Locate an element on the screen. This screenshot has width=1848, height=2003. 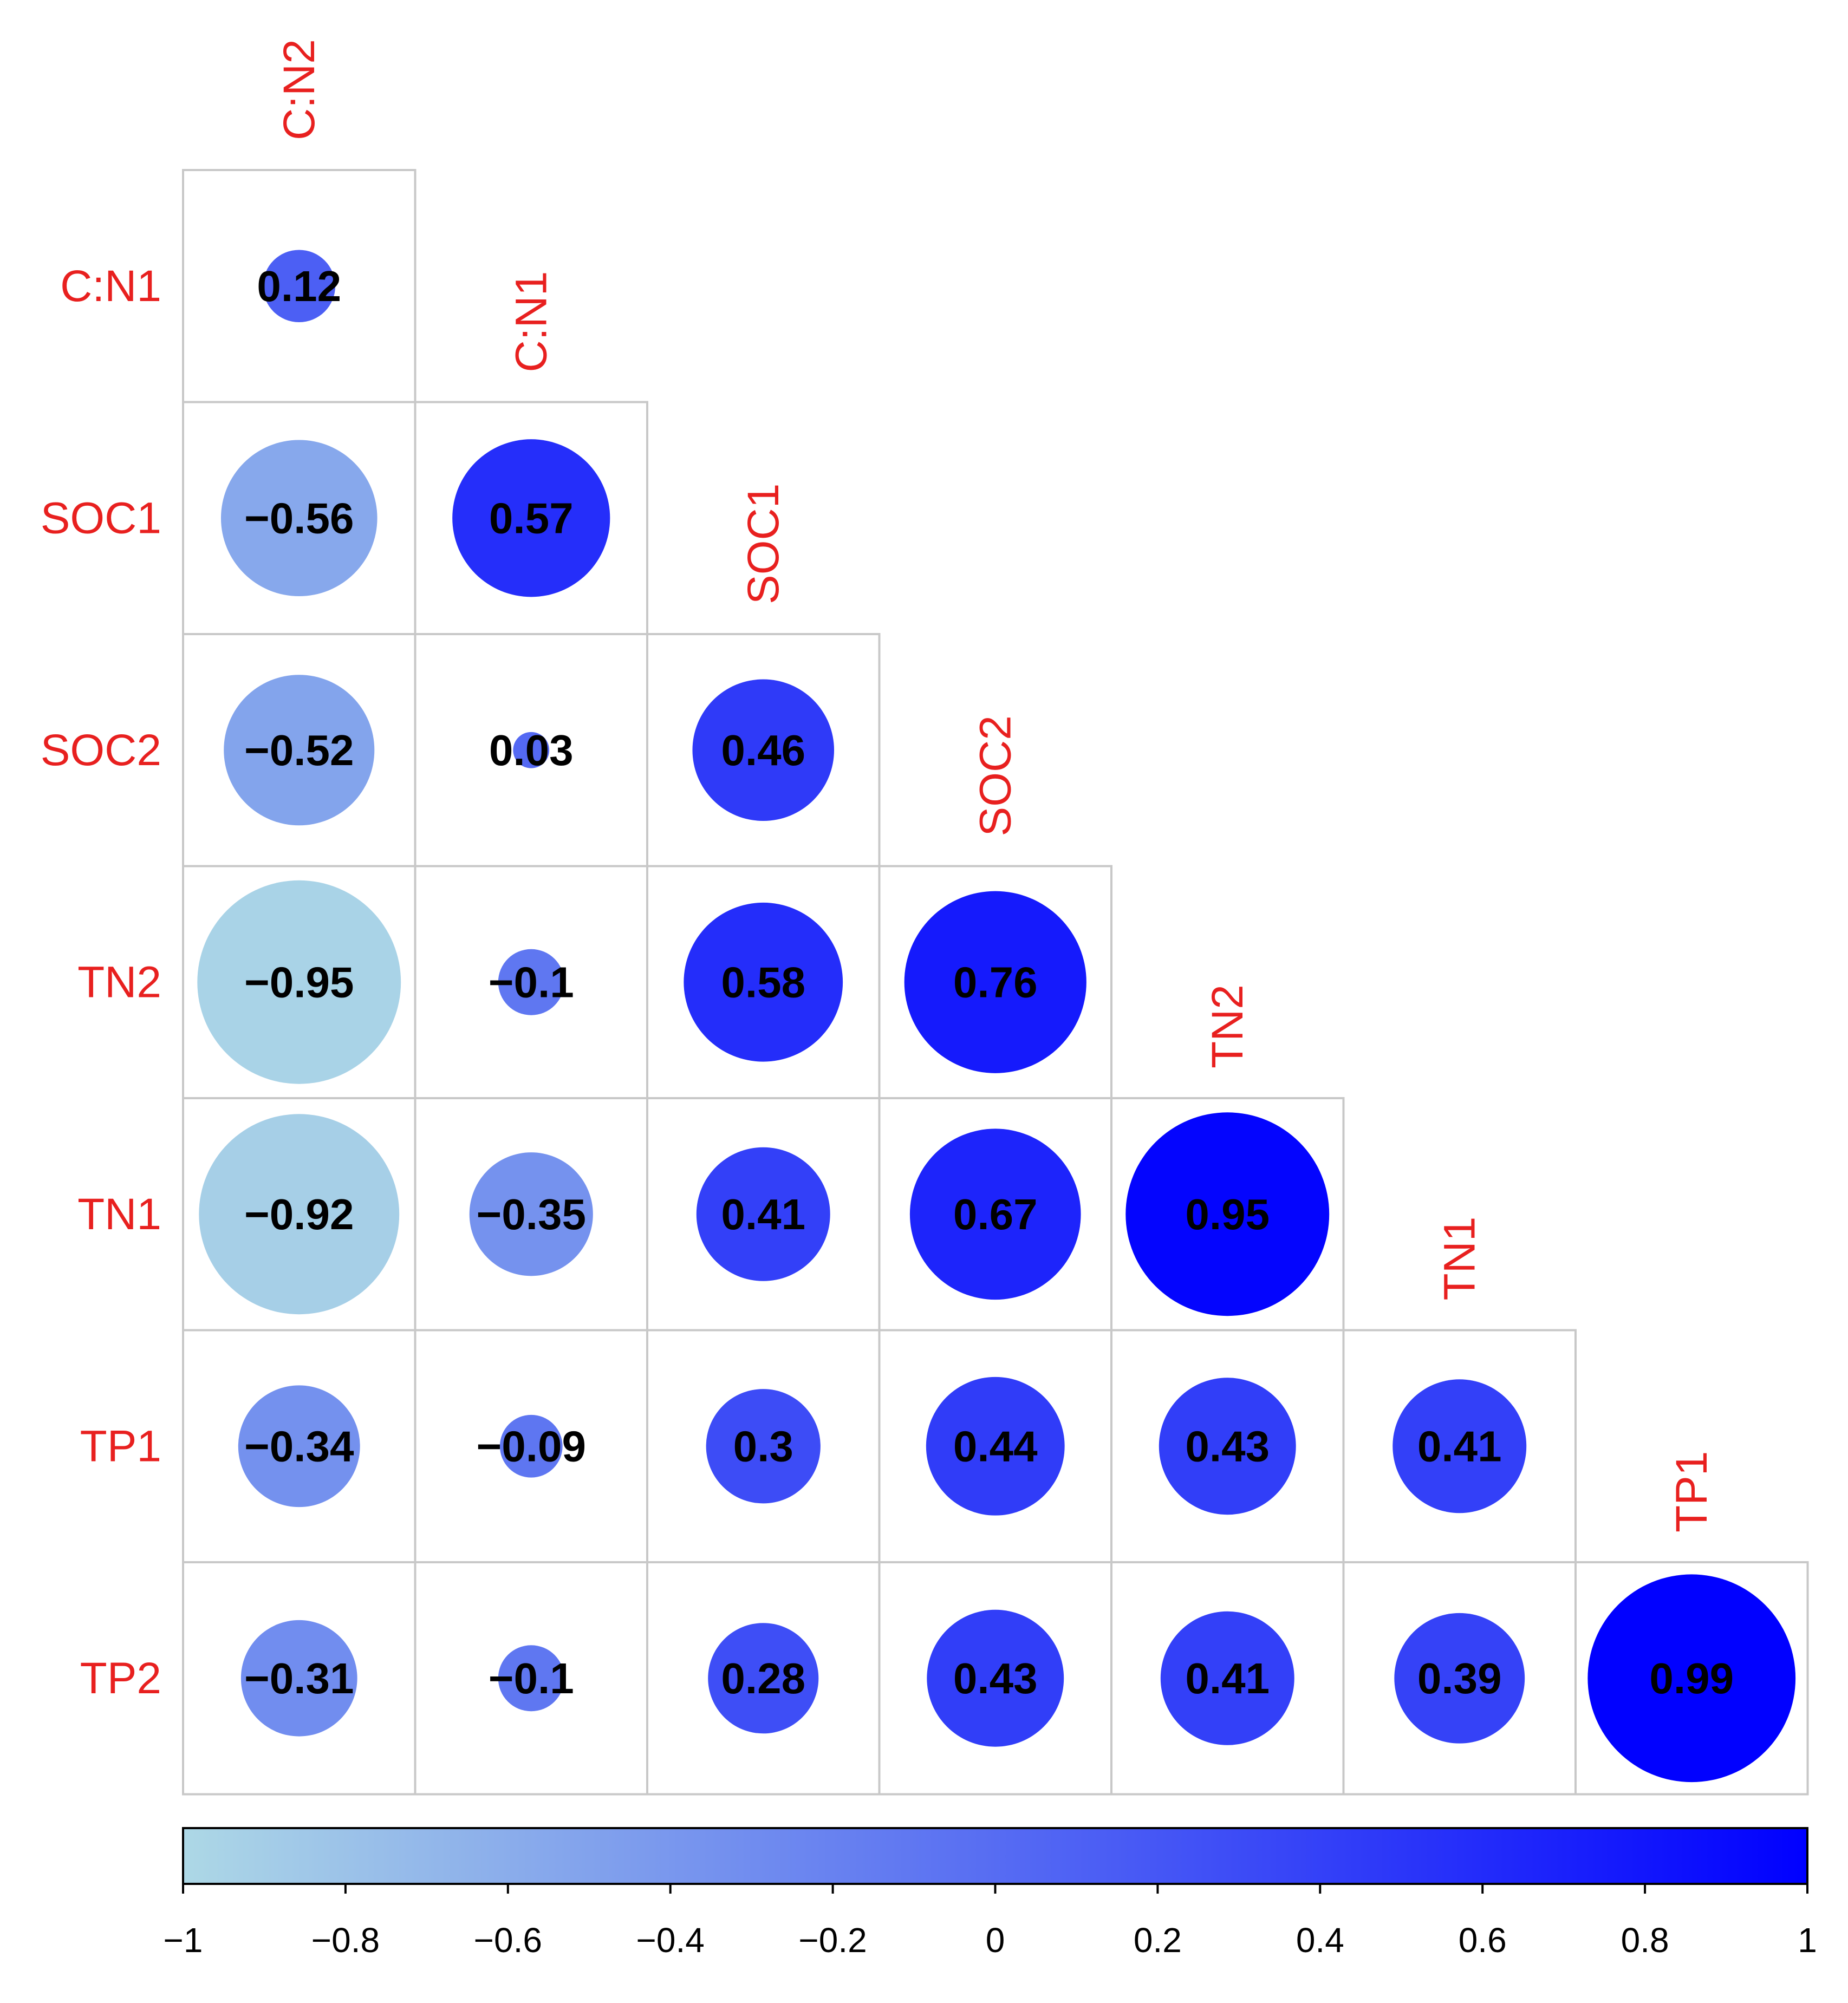
legend-tick-label-6: 0.2 is located at coordinates (1158, 1940).